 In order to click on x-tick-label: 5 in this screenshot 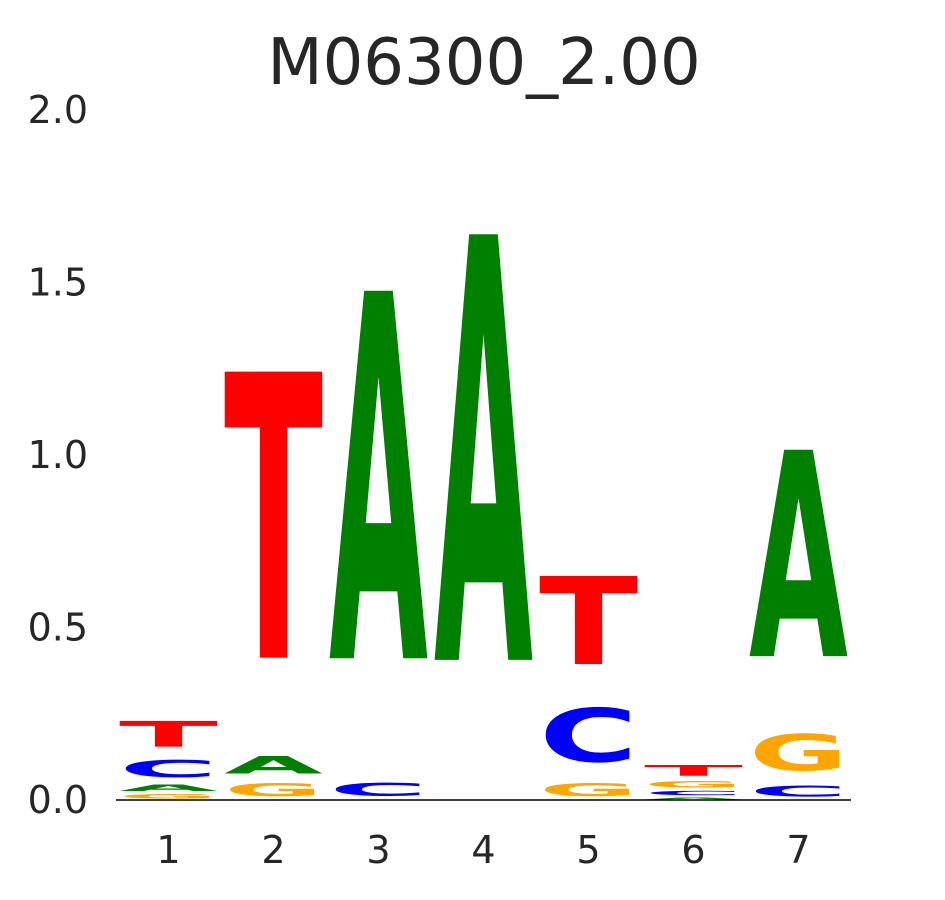, I will do `click(588, 850)`.